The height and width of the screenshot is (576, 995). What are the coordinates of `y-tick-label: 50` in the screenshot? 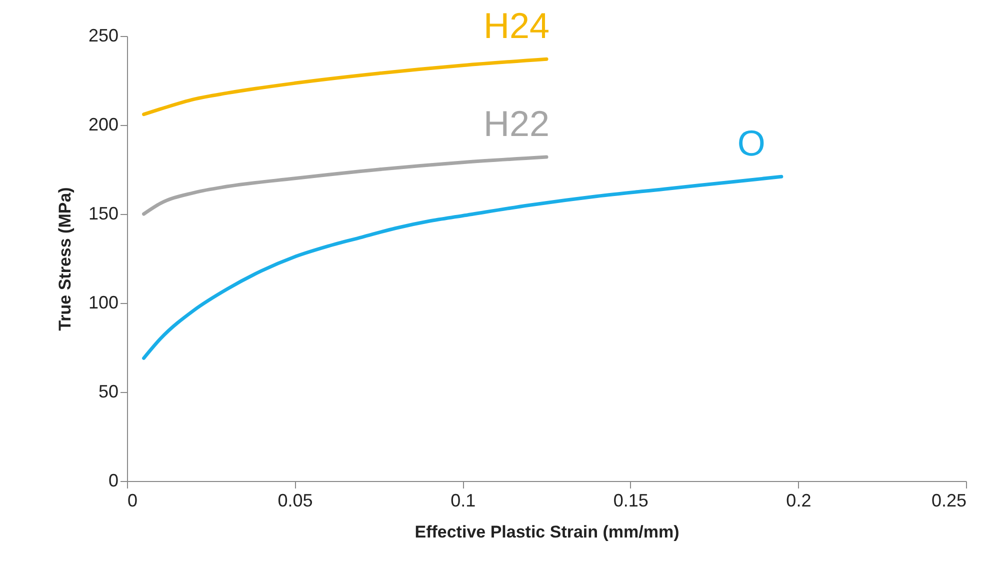 It's located at (108, 392).